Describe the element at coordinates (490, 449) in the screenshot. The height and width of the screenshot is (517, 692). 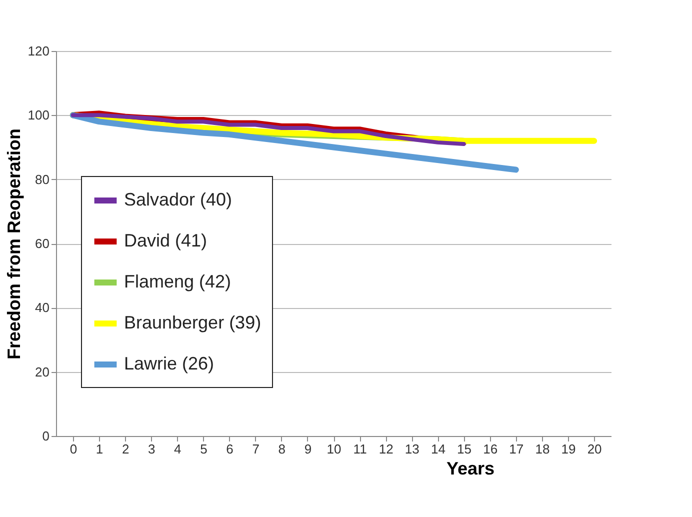
I see `x-tick-label: 16` at that location.